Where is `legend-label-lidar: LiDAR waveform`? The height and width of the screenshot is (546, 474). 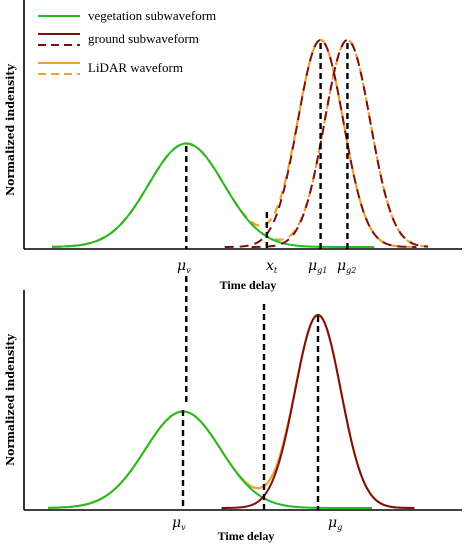 legend-label-lidar: LiDAR waveform is located at coordinates (135, 67).